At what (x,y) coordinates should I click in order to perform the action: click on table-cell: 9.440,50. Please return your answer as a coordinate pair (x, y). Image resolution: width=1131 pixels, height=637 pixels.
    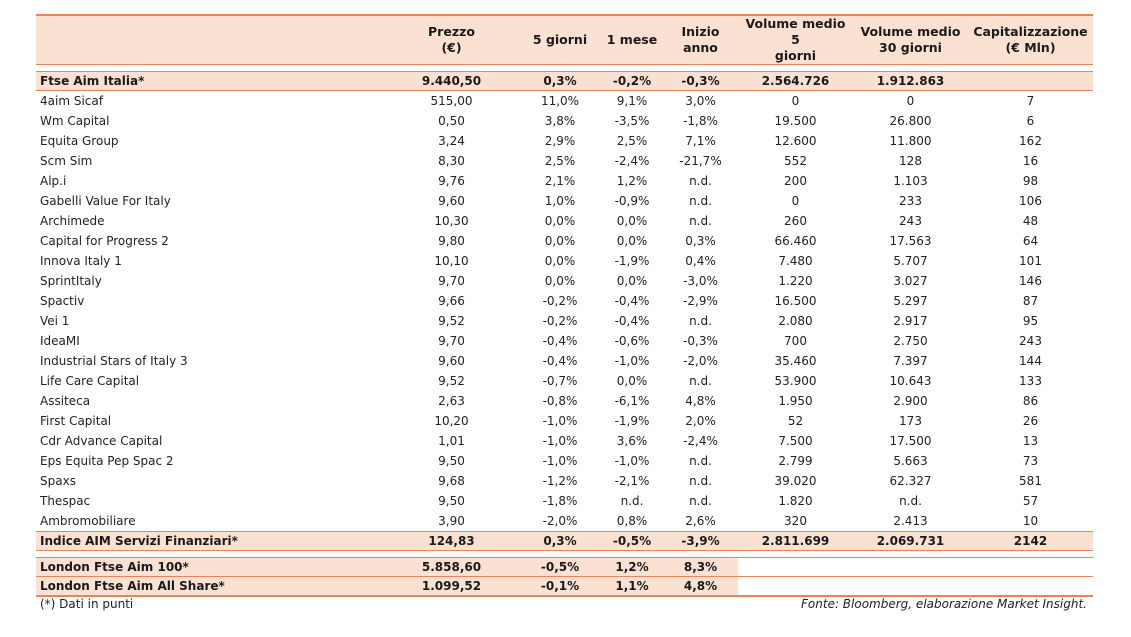
    Looking at the image, I should click on (451, 81).